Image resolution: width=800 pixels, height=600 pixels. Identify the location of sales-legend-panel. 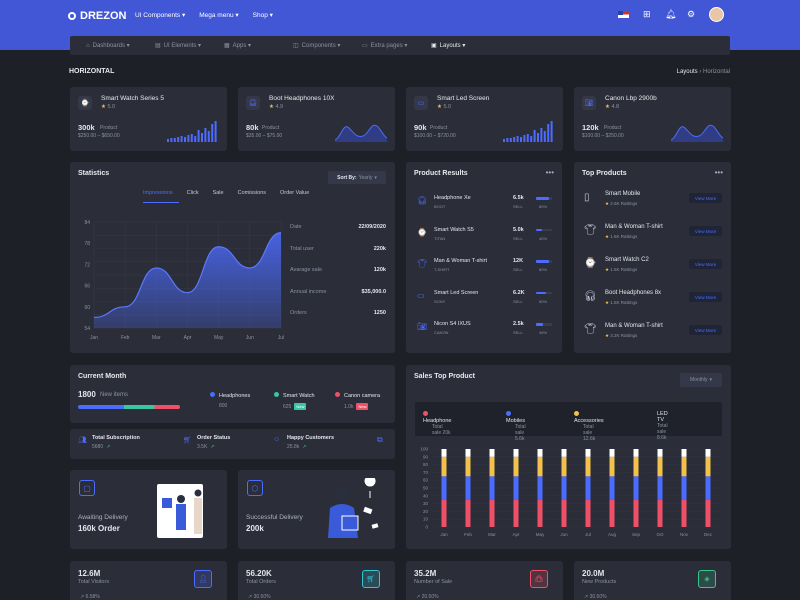
(568, 419).